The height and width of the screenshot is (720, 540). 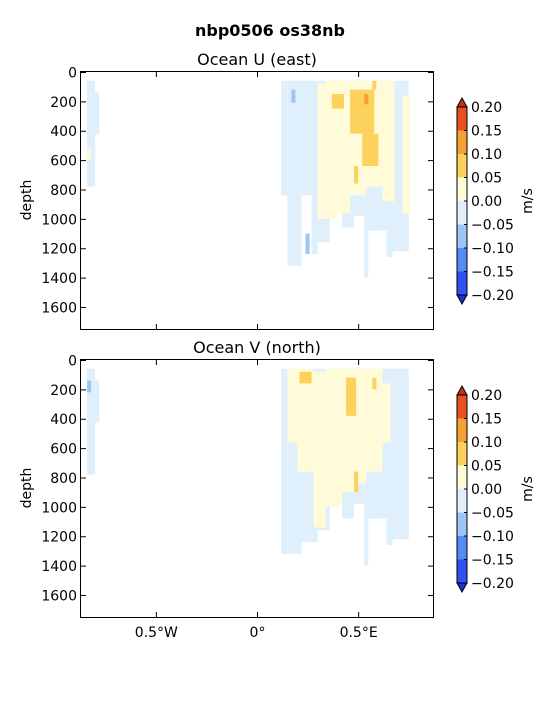 What do you see at coordinates (492, 273) in the screenshot?
I see `colorbar-tick-label: −0.15` at bounding box center [492, 273].